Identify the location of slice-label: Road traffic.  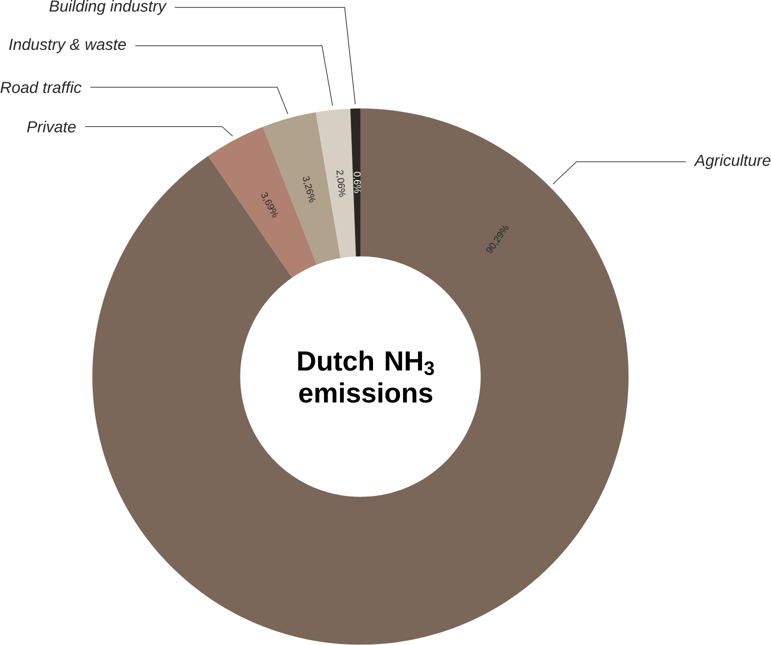
(41, 88).